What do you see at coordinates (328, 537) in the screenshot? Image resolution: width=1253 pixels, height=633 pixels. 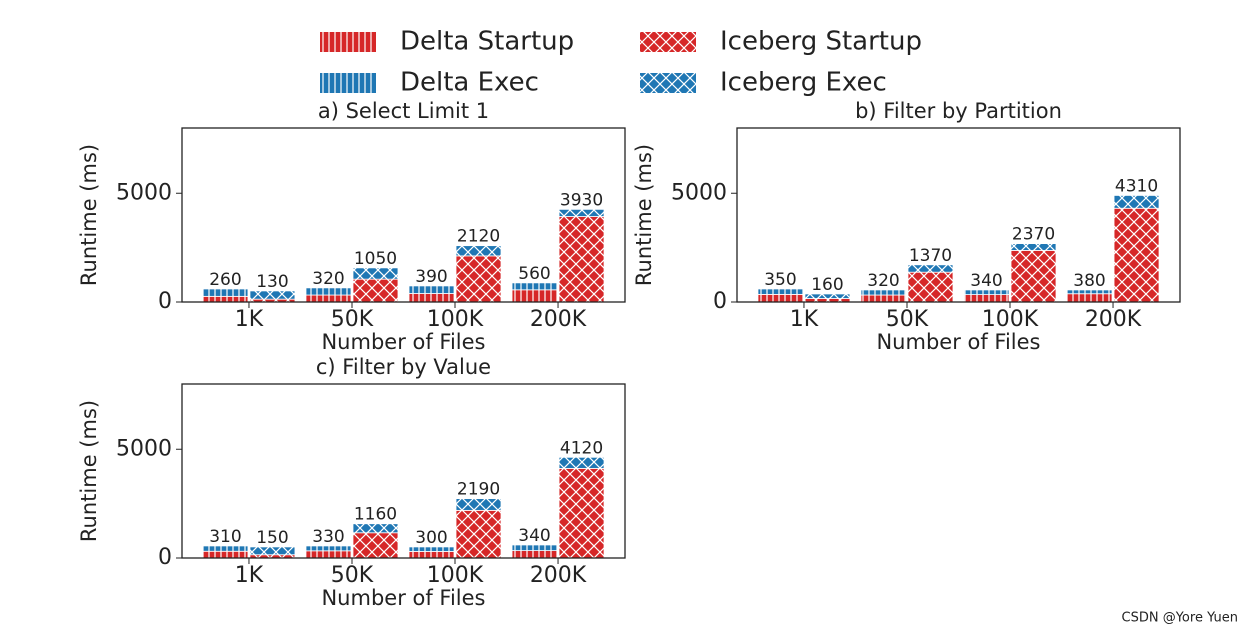 I see `data-label: 330` at bounding box center [328, 537].